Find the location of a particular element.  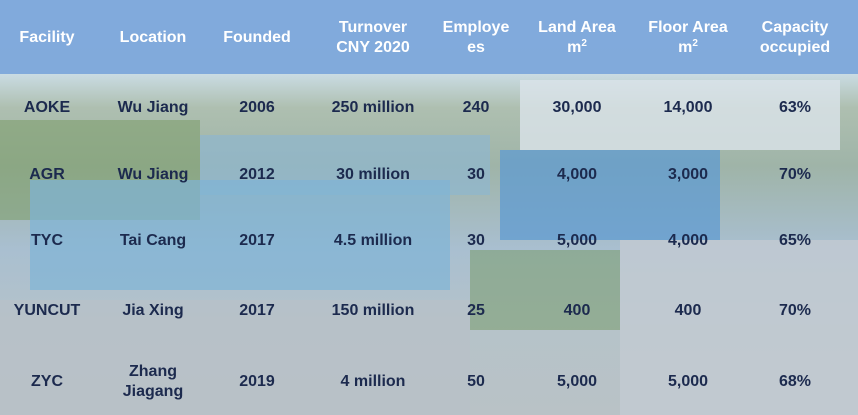

cell-founded: 2012 is located at coordinates (257, 174).